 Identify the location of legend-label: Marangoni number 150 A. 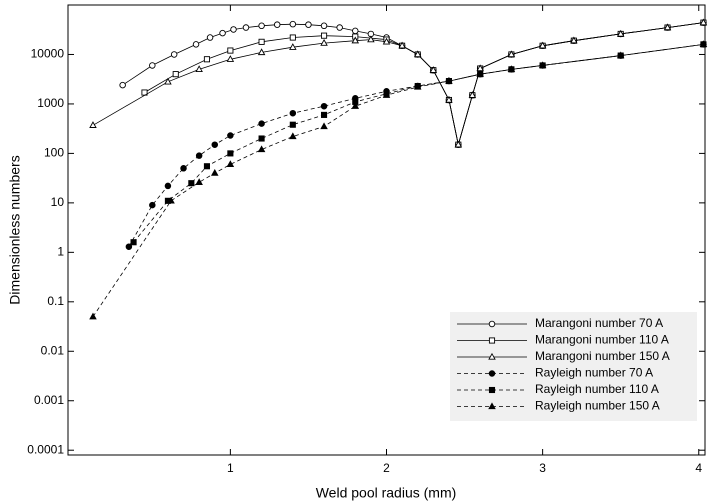
(602, 356).